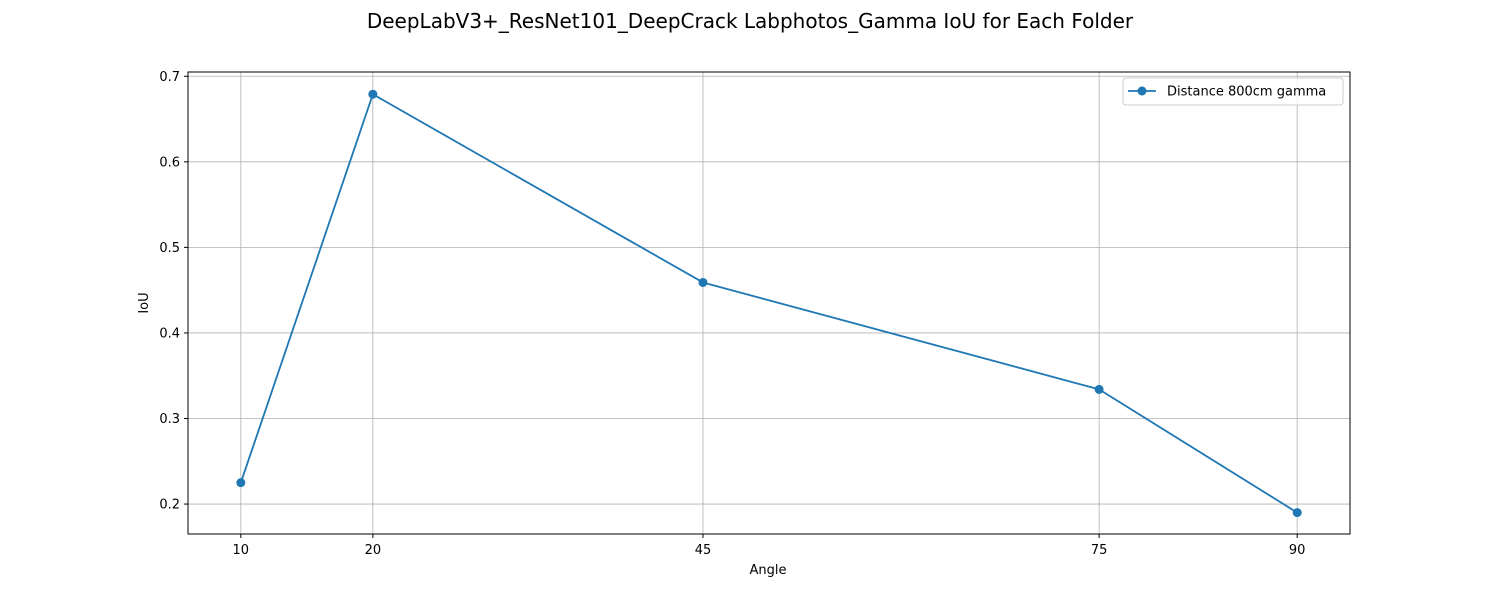  What do you see at coordinates (769, 546) in the screenshot?
I see `x-axis: 10 20 45 75 90` at bounding box center [769, 546].